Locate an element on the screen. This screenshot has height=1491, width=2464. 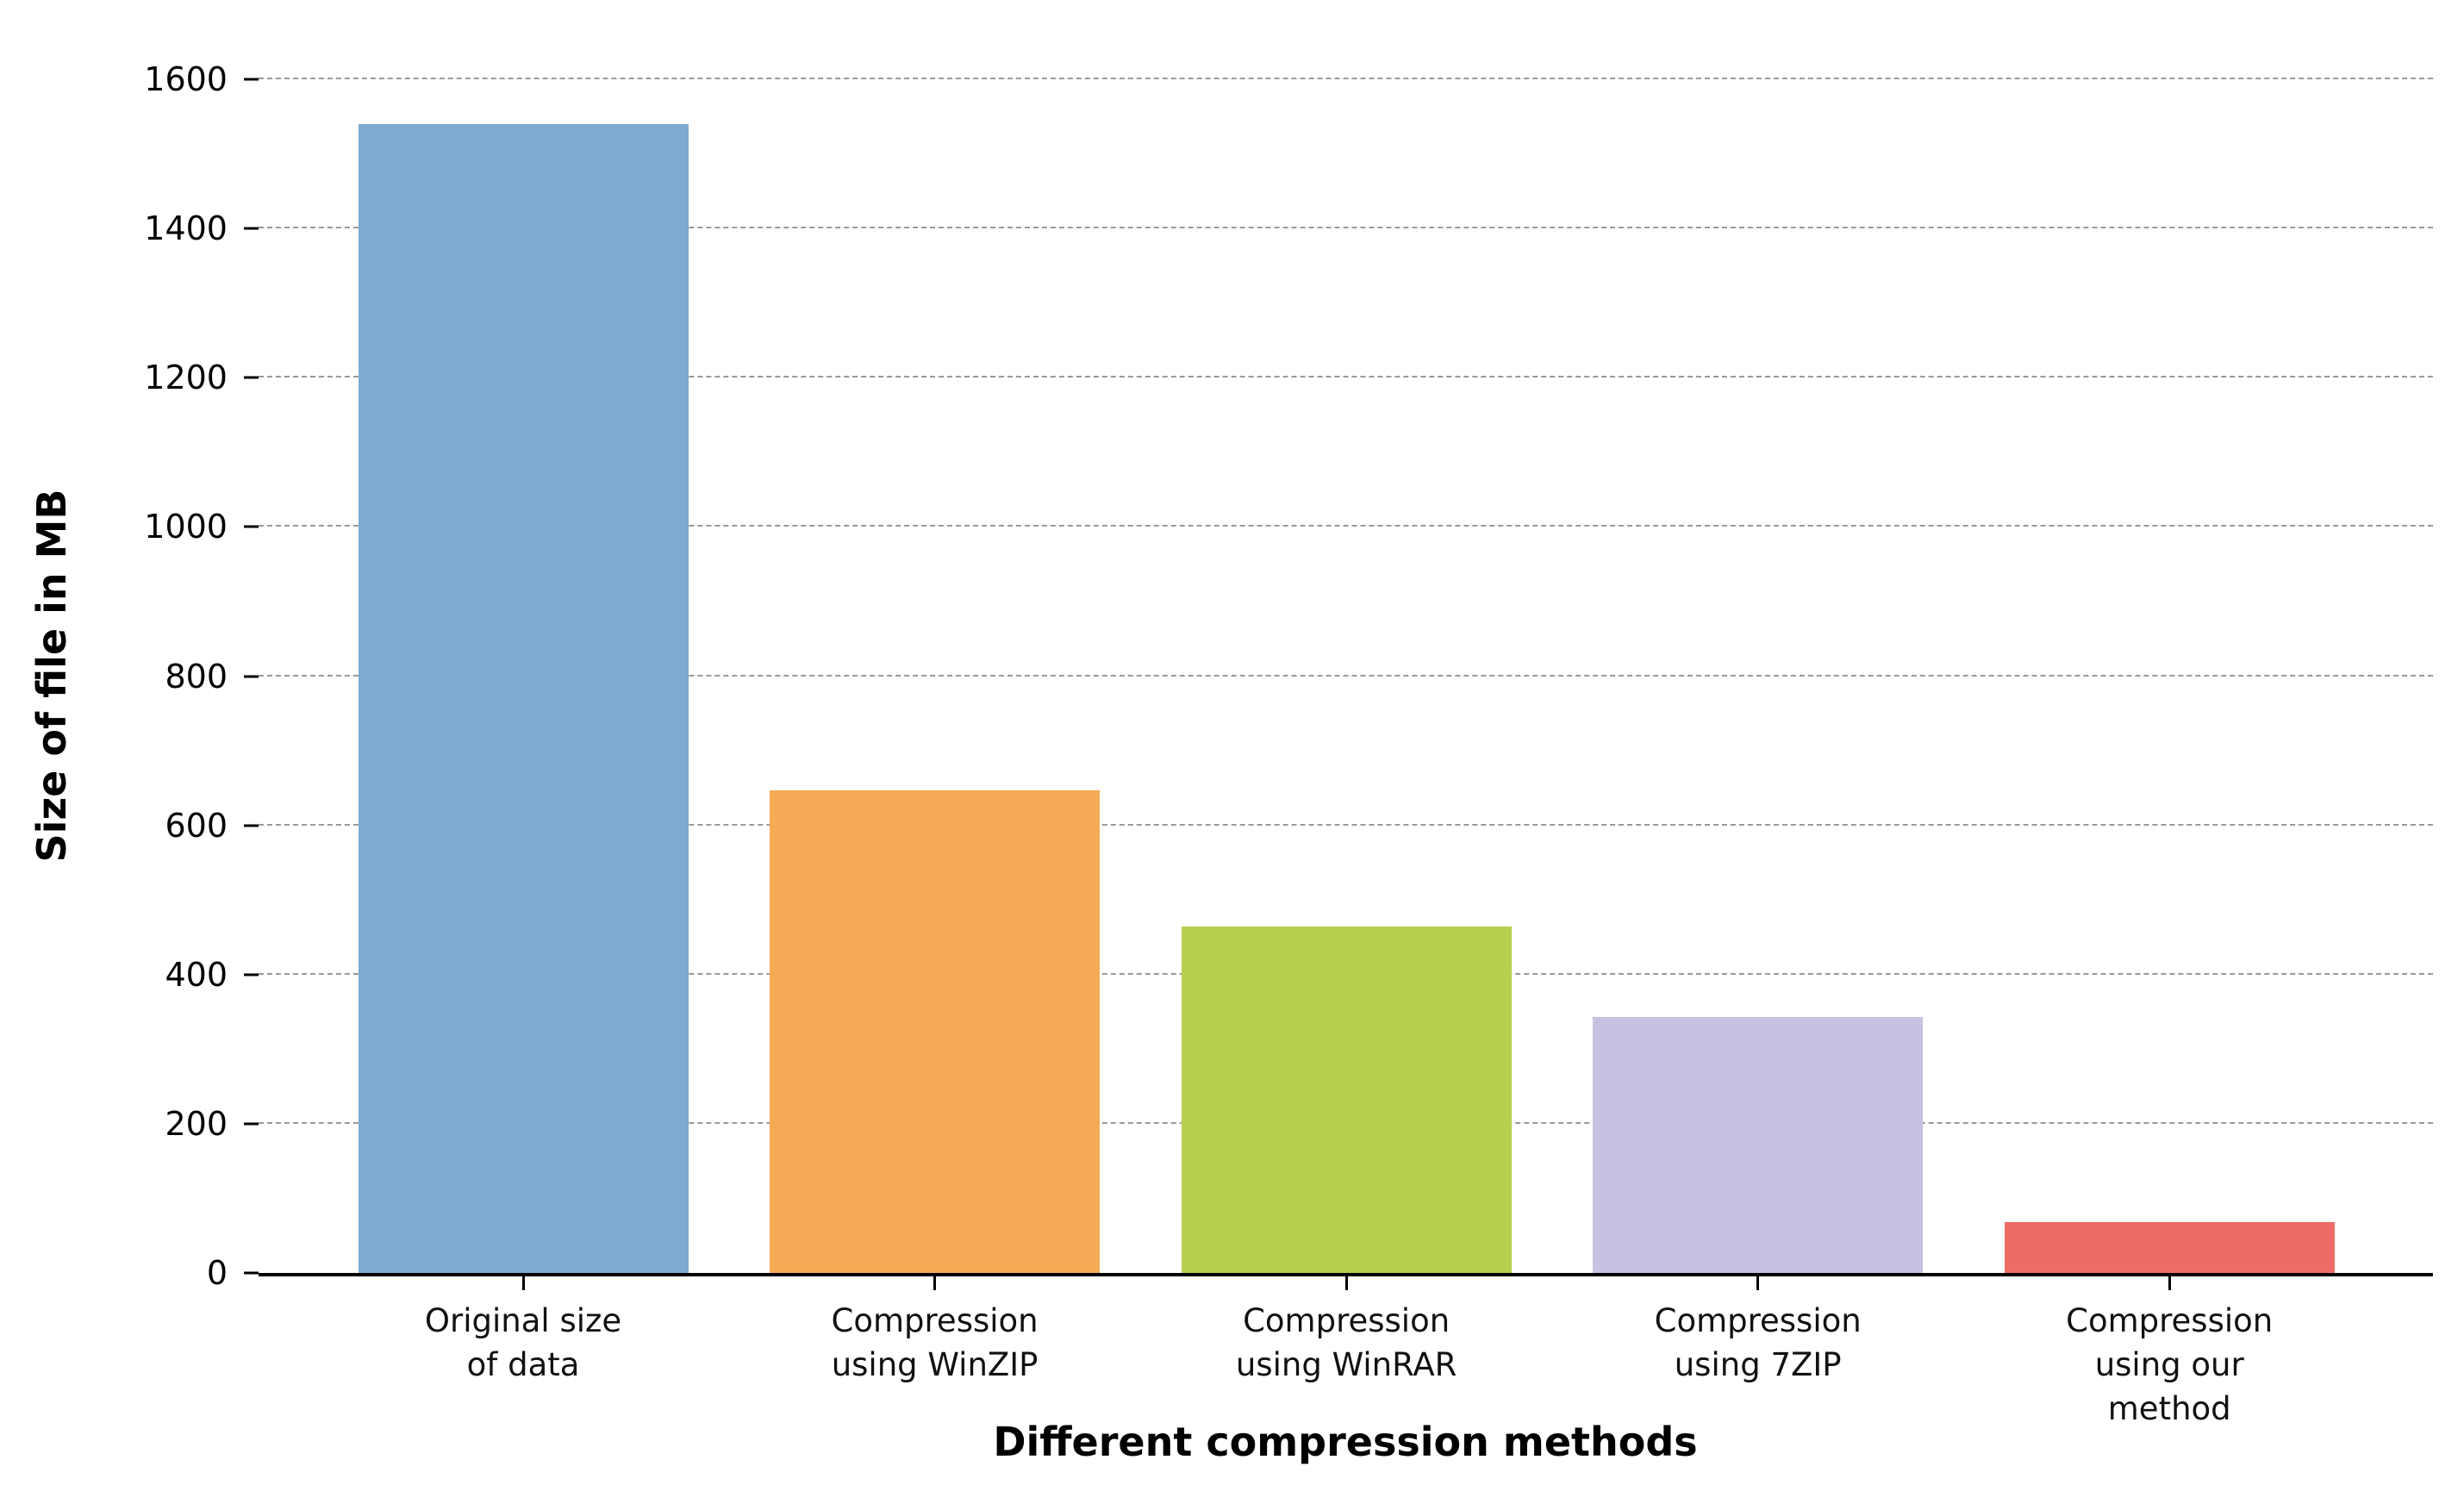
y-axis-title: Size of file in MB is located at coordinates (51, 676).